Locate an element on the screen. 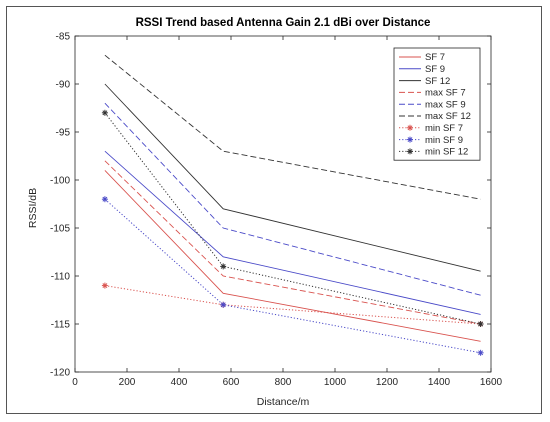  x-tick-label-6: 1200 is located at coordinates (387, 382).